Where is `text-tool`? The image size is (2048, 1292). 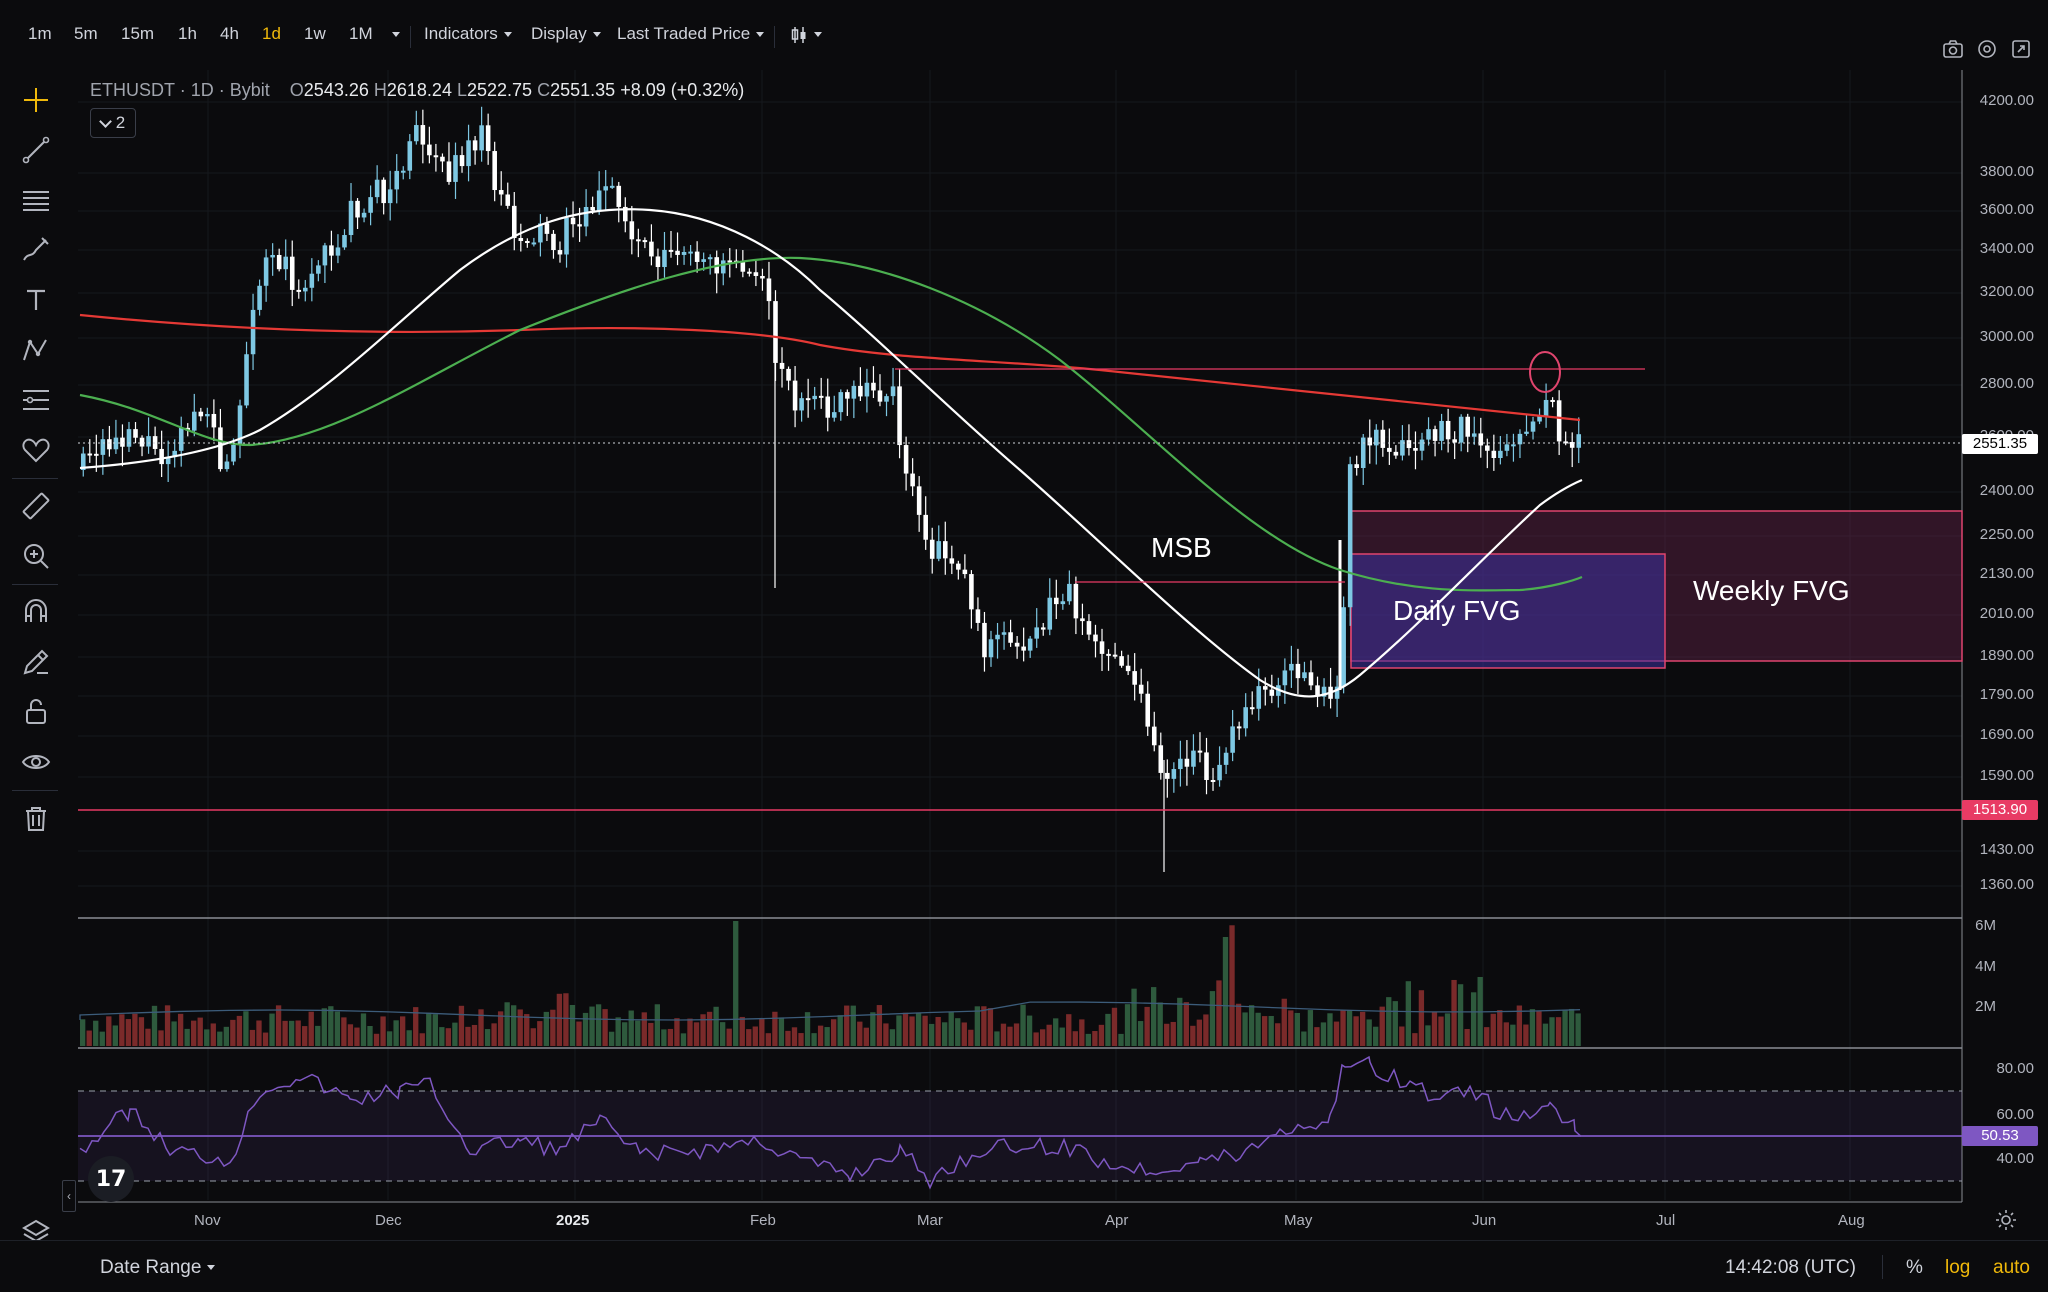
text-tool is located at coordinates (36, 300).